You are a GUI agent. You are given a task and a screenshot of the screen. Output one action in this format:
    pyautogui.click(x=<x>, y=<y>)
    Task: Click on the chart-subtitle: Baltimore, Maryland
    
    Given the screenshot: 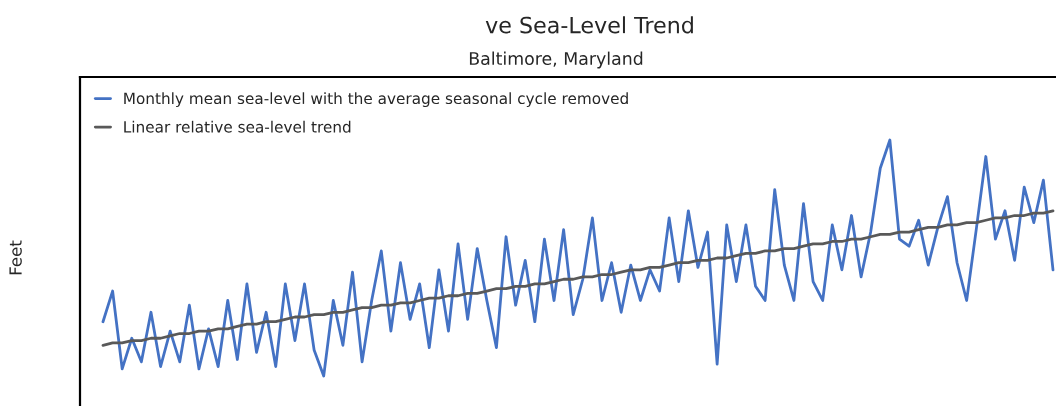 What is the action you would take?
    pyautogui.click(x=556, y=60)
    